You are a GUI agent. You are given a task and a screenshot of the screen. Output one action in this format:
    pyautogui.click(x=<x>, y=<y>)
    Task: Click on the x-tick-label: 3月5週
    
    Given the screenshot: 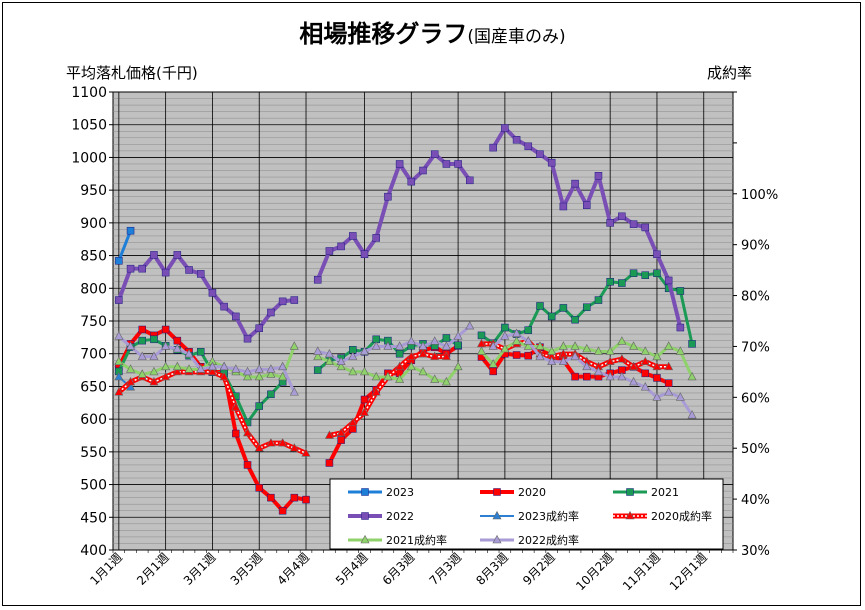 What is the action you would take?
    pyautogui.click(x=247, y=569)
    